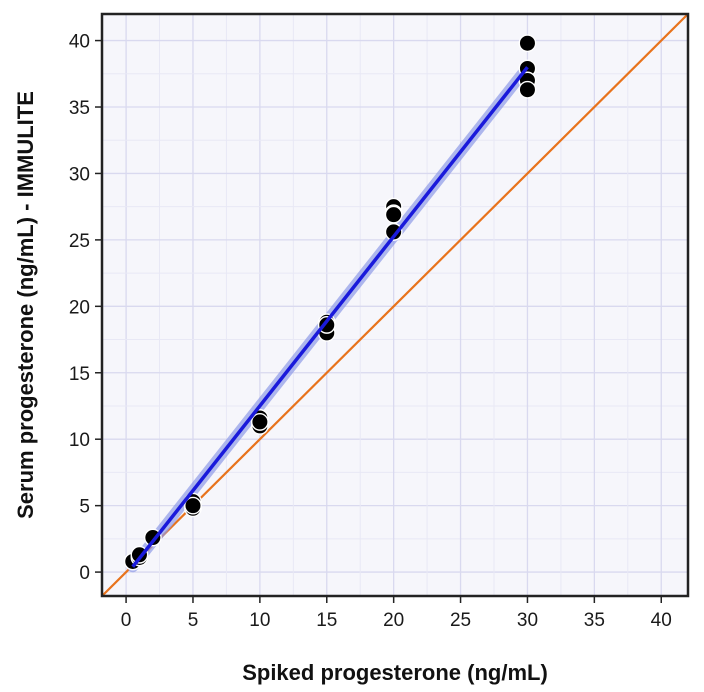  What do you see at coordinates (395, 672) in the screenshot?
I see `x-axis-title: Spiked progesterone (ng/mL)` at bounding box center [395, 672].